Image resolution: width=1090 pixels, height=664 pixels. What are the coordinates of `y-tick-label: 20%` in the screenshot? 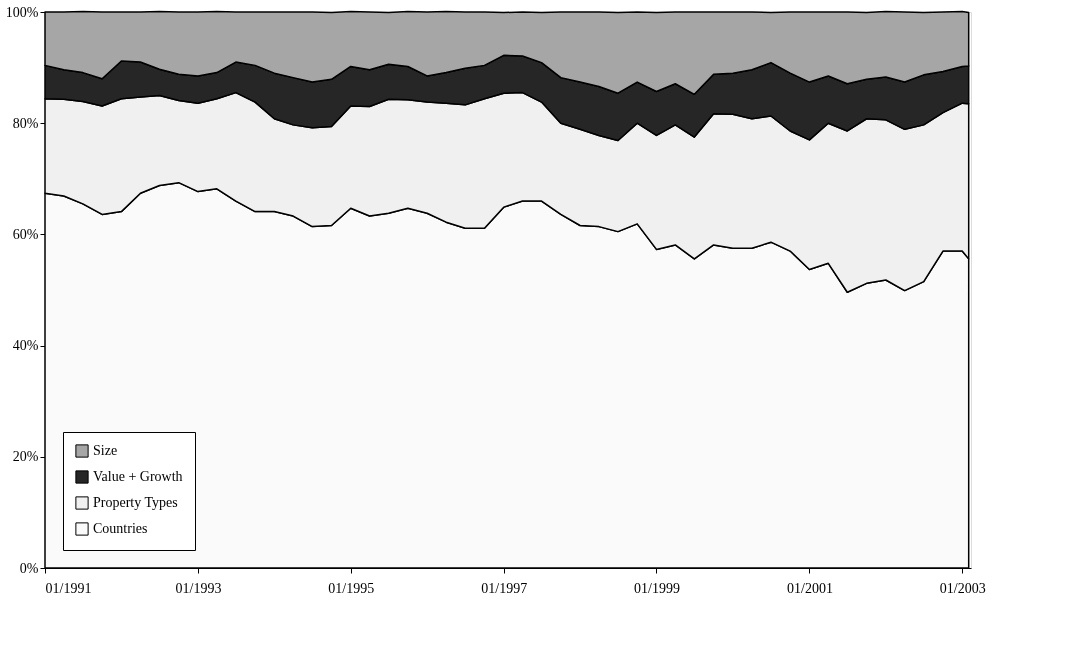 It's located at (25, 457).